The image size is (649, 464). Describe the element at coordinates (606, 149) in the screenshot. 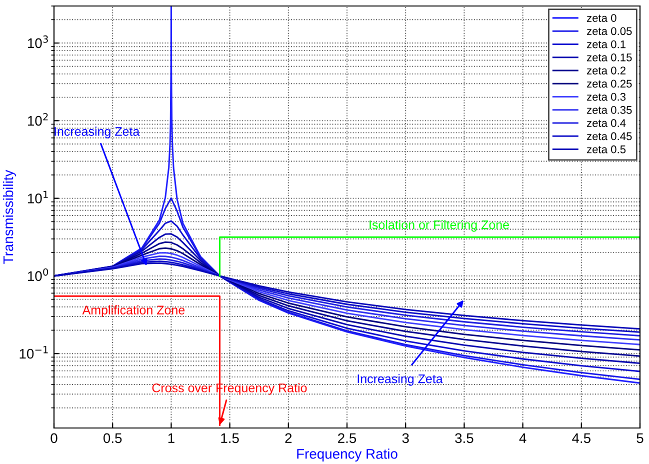

I see `legend-label: zeta 0.5` at that location.